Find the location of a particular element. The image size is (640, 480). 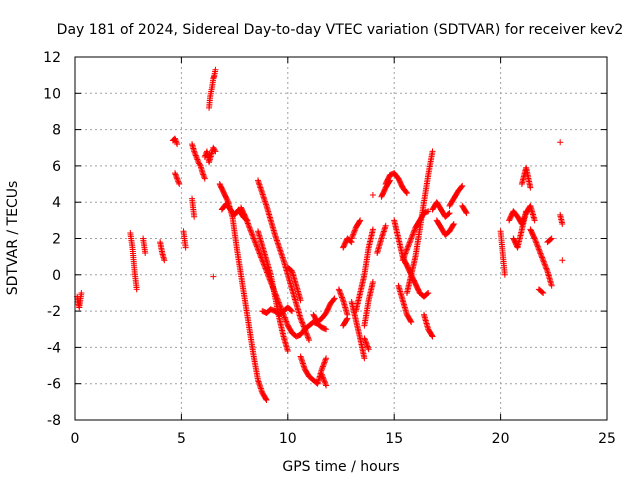

x-tick-label: 15 is located at coordinates (394, 439).